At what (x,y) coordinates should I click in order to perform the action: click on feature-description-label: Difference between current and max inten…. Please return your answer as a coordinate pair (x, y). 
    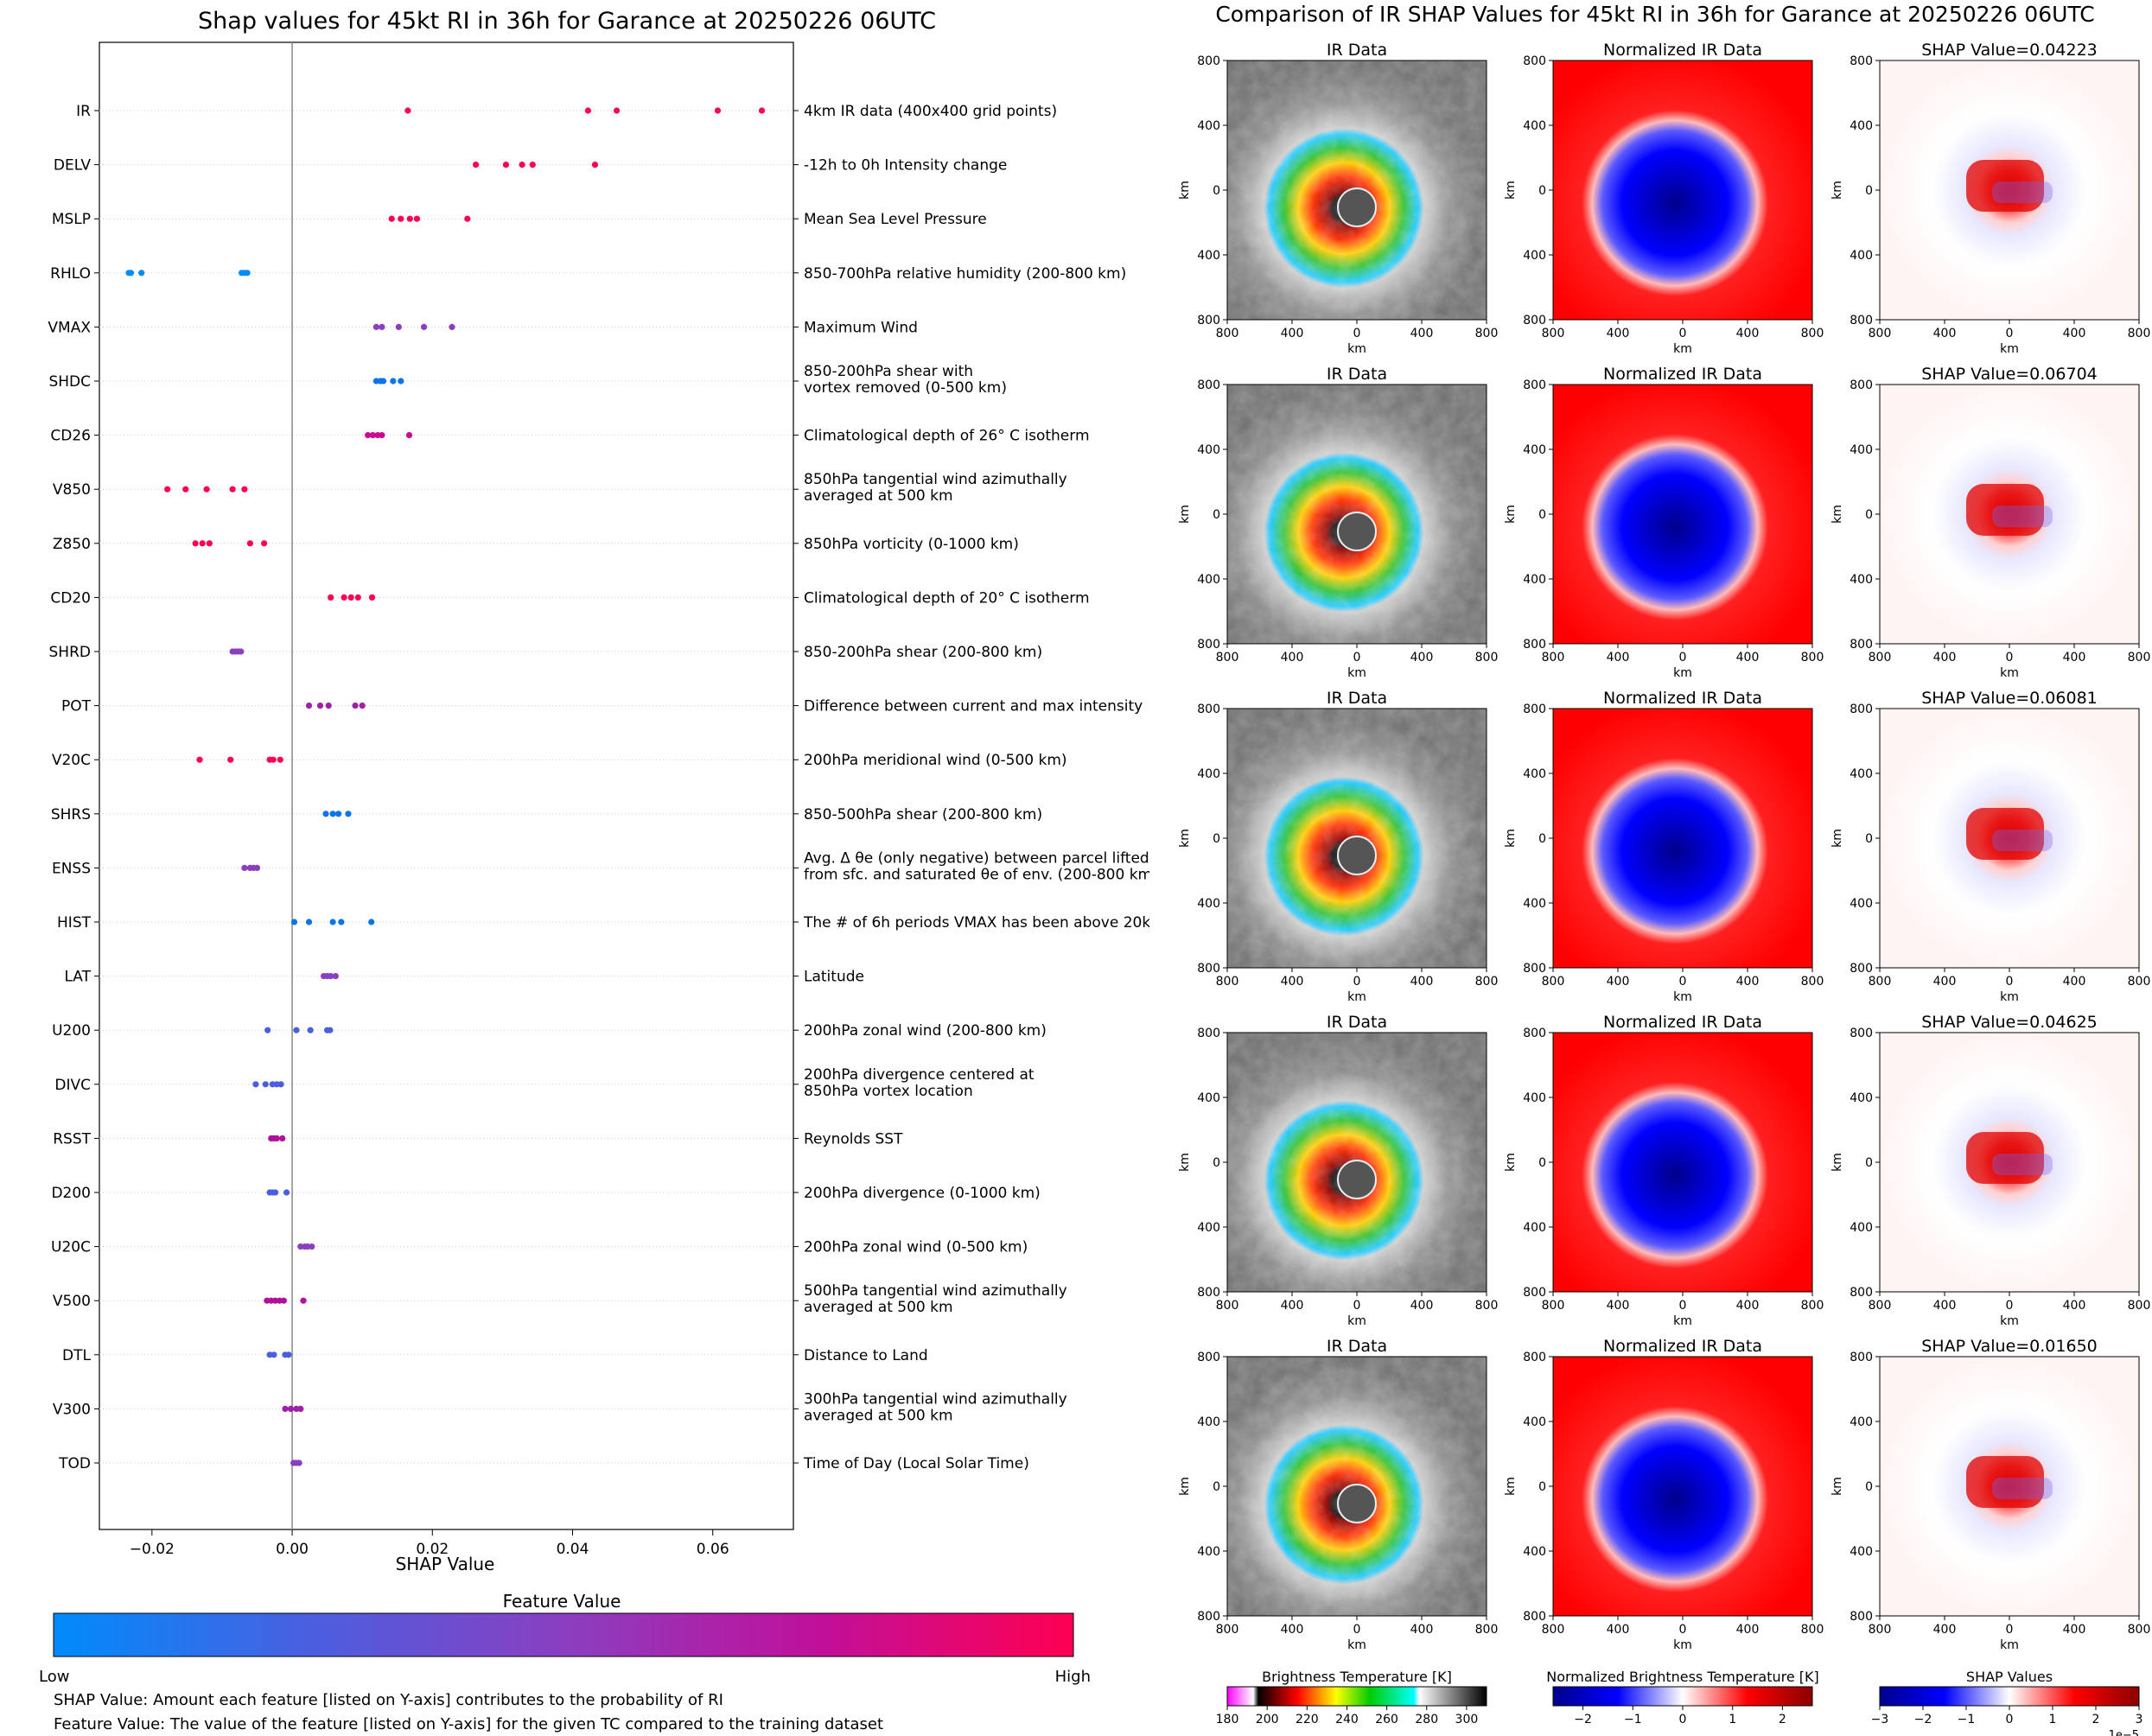
    Looking at the image, I should click on (974, 706).